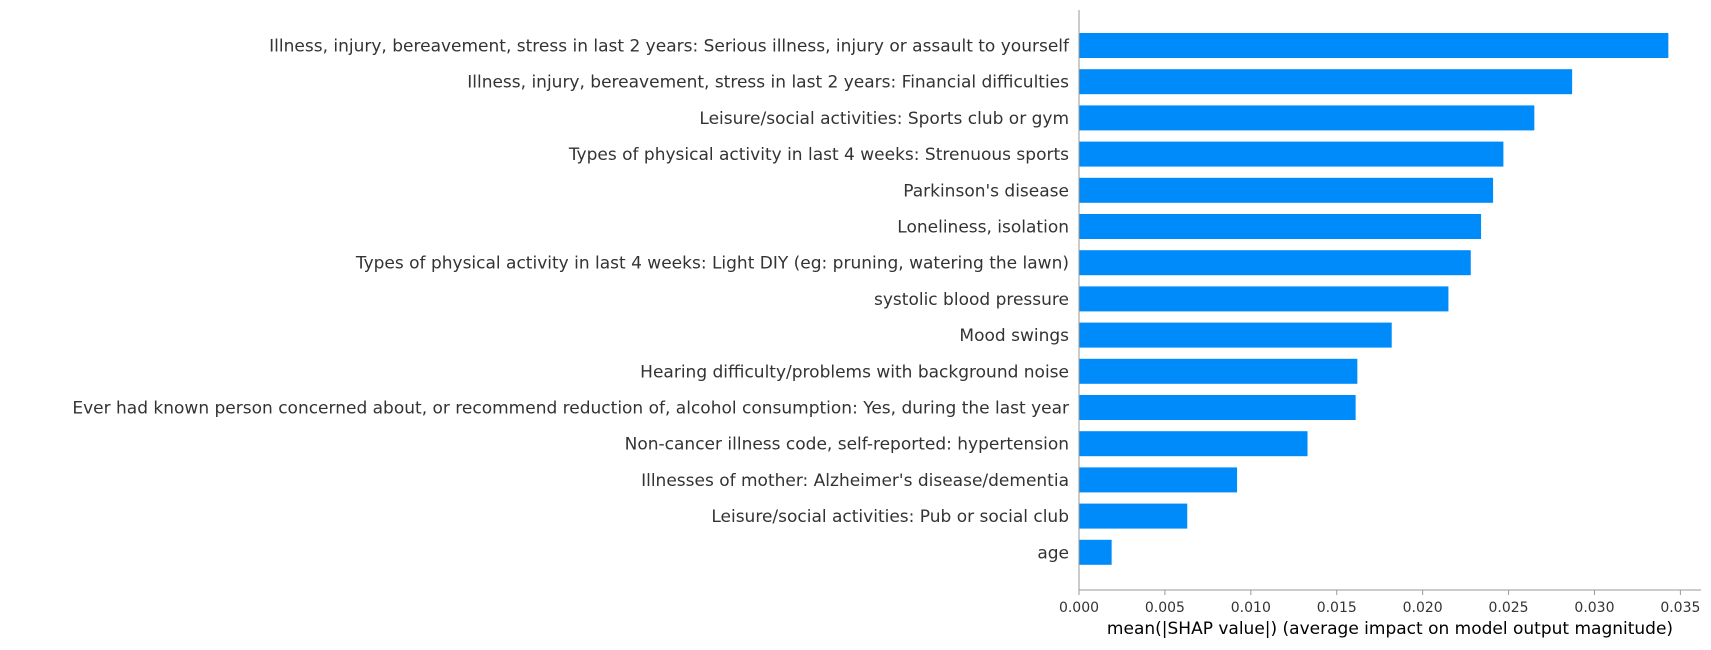 This screenshot has height=650, width=1711. Describe the element at coordinates (1680, 608) in the screenshot. I see `x-tick-label: 0.035` at that location.